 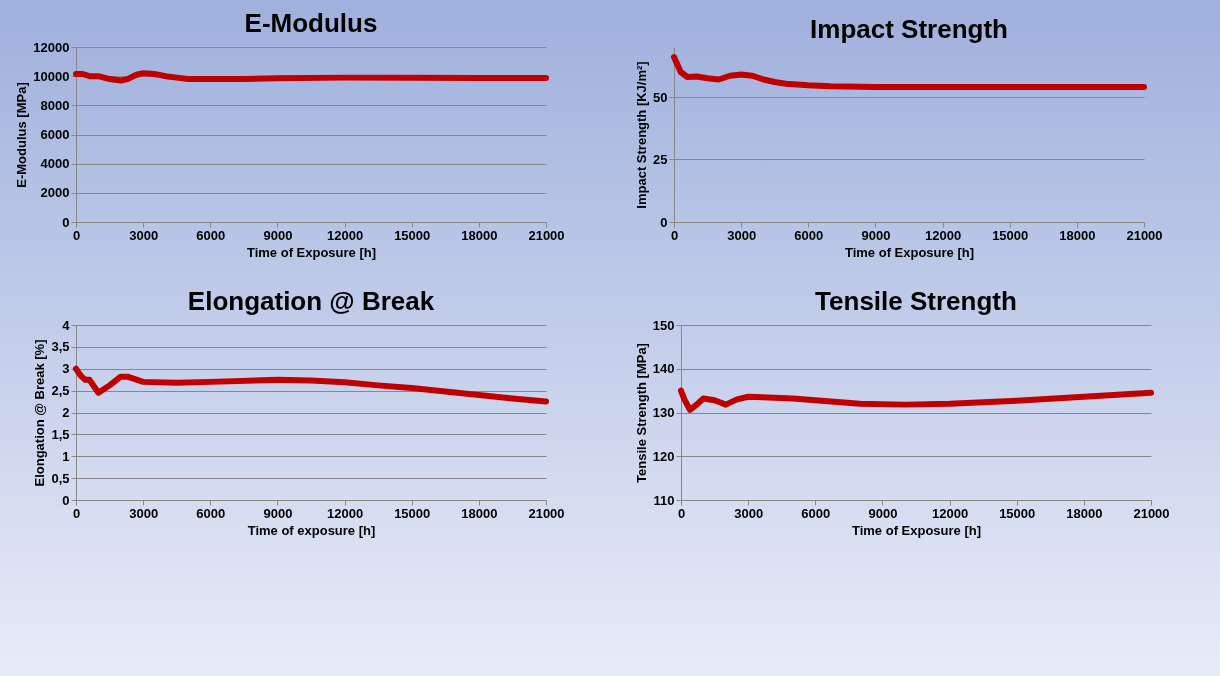 I want to click on y-tick-label: 50, so click(x=660, y=97).